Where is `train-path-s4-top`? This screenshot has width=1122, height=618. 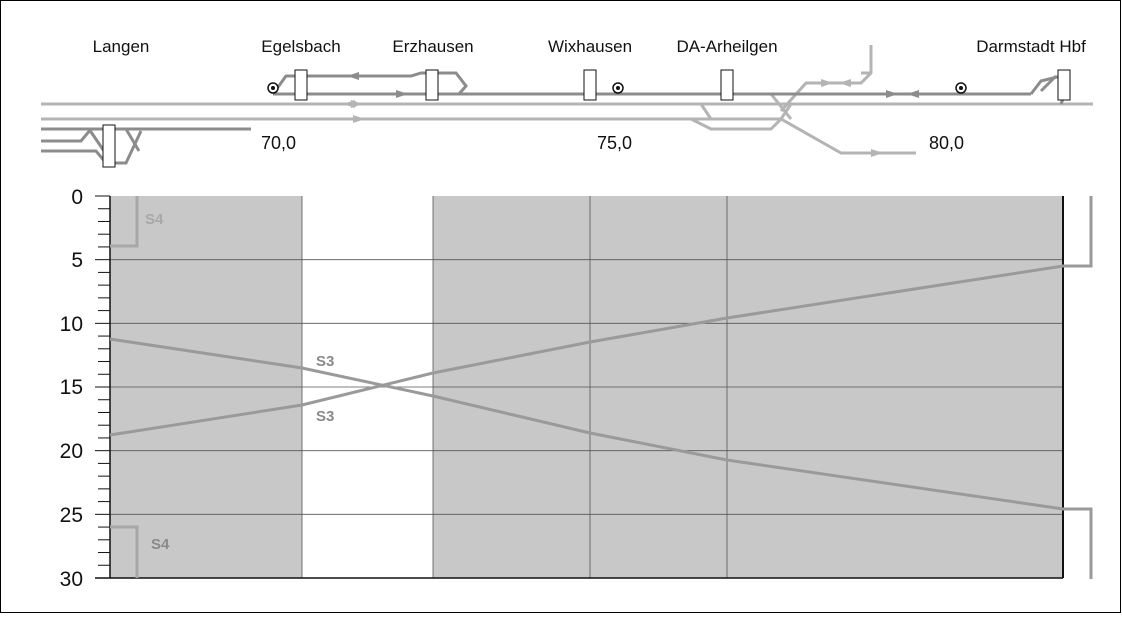 train-path-s4-top is located at coordinates (124, 222).